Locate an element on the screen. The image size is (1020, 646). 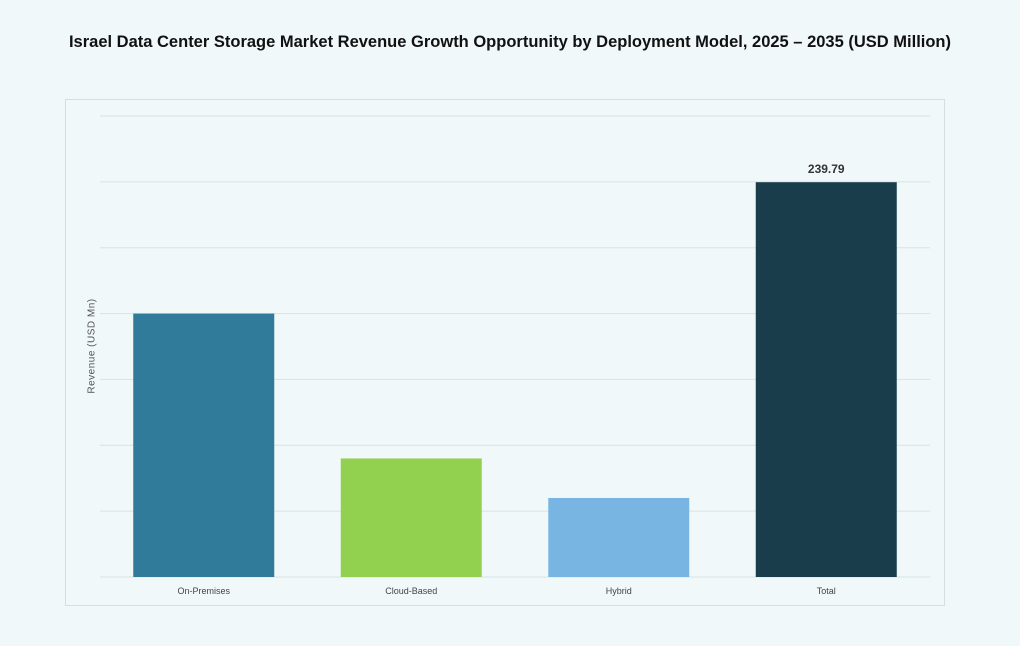
bar-hybrid is located at coordinates (619, 537).